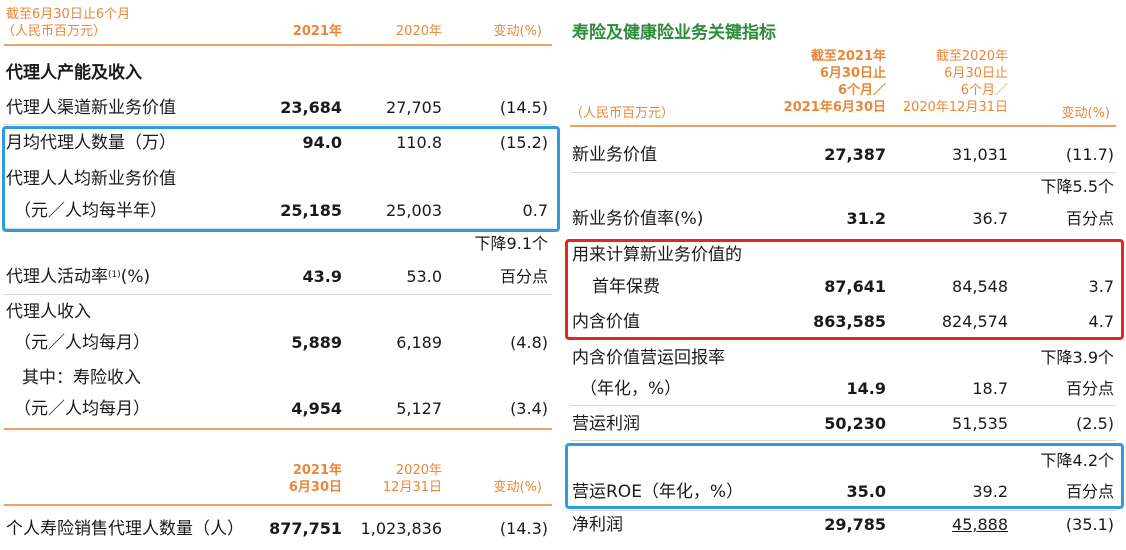 This screenshot has width=1126, height=550. I want to click on value-2021: 43.9, so click(322, 276).